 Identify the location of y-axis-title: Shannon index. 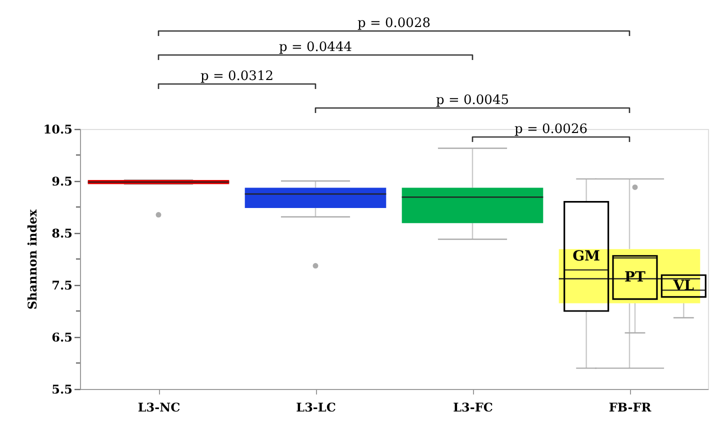
(32, 259).